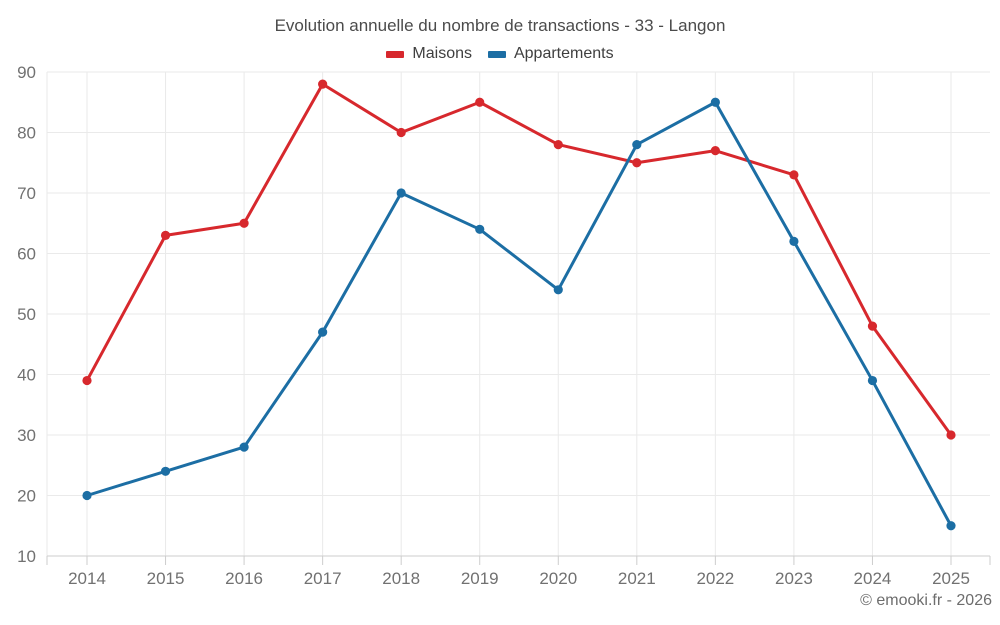 The image size is (1000, 625). Describe the element at coordinates (26, 254) in the screenshot. I see `y-tick-label: 60` at that location.